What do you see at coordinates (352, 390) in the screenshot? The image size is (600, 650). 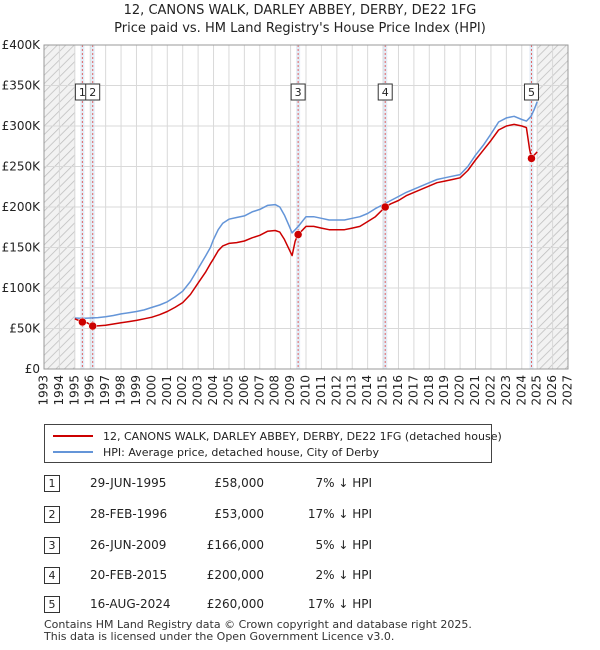 I see `x-tick-label: 2013` at bounding box center [352, 390].